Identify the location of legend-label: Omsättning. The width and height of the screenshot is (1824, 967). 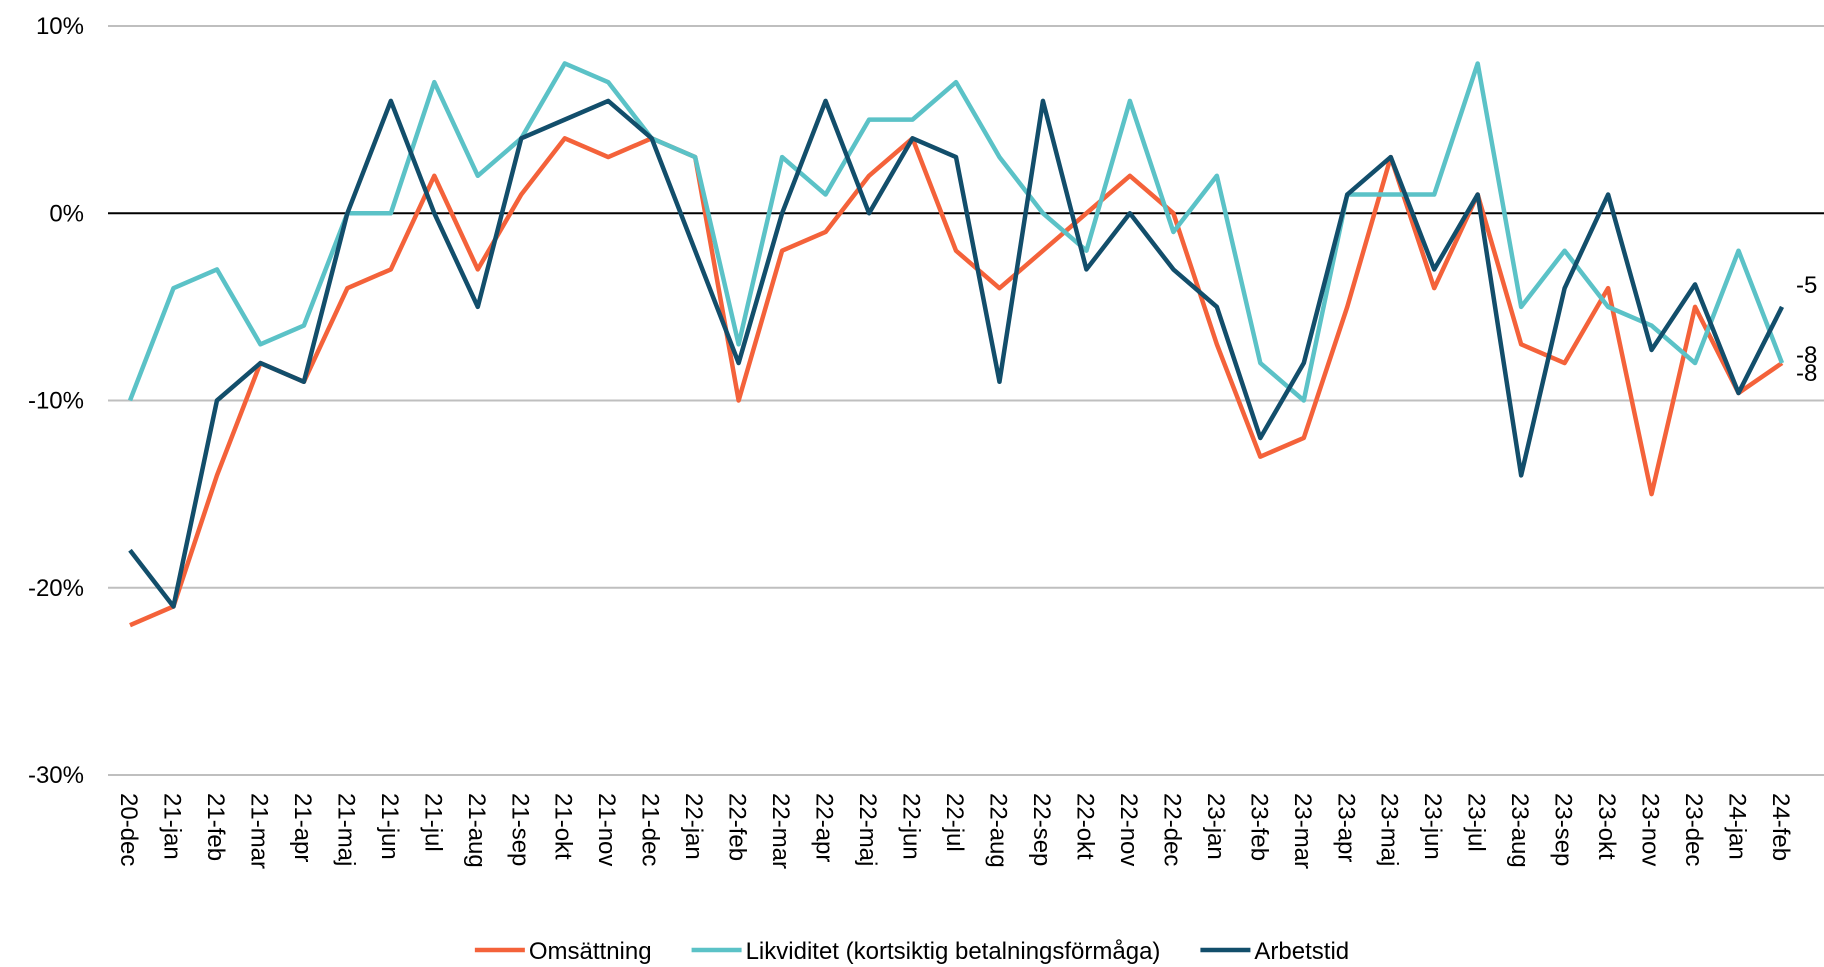
(590, 951).